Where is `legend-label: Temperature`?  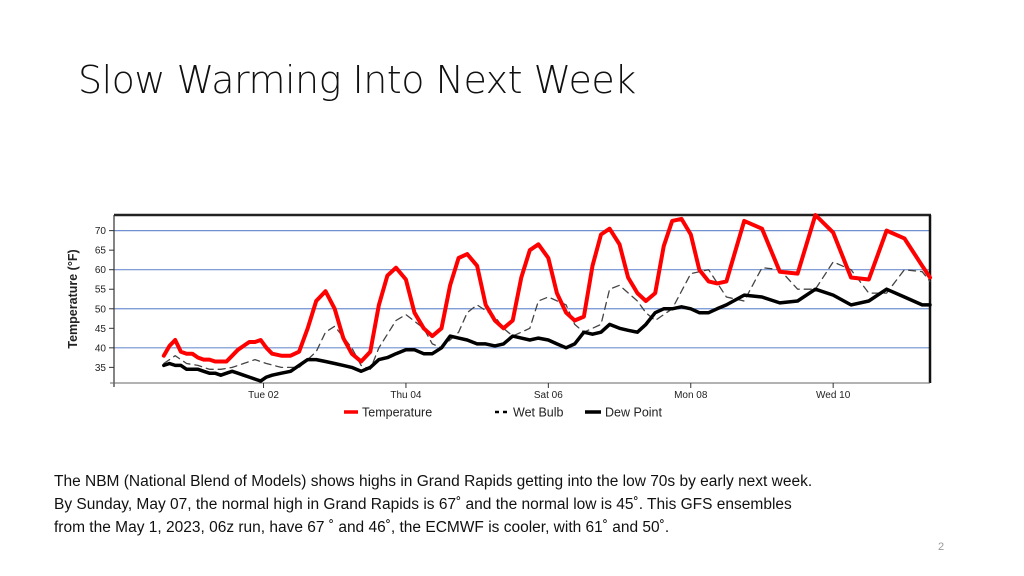 legend-label: Temperature is located at coordinates (397, 413).